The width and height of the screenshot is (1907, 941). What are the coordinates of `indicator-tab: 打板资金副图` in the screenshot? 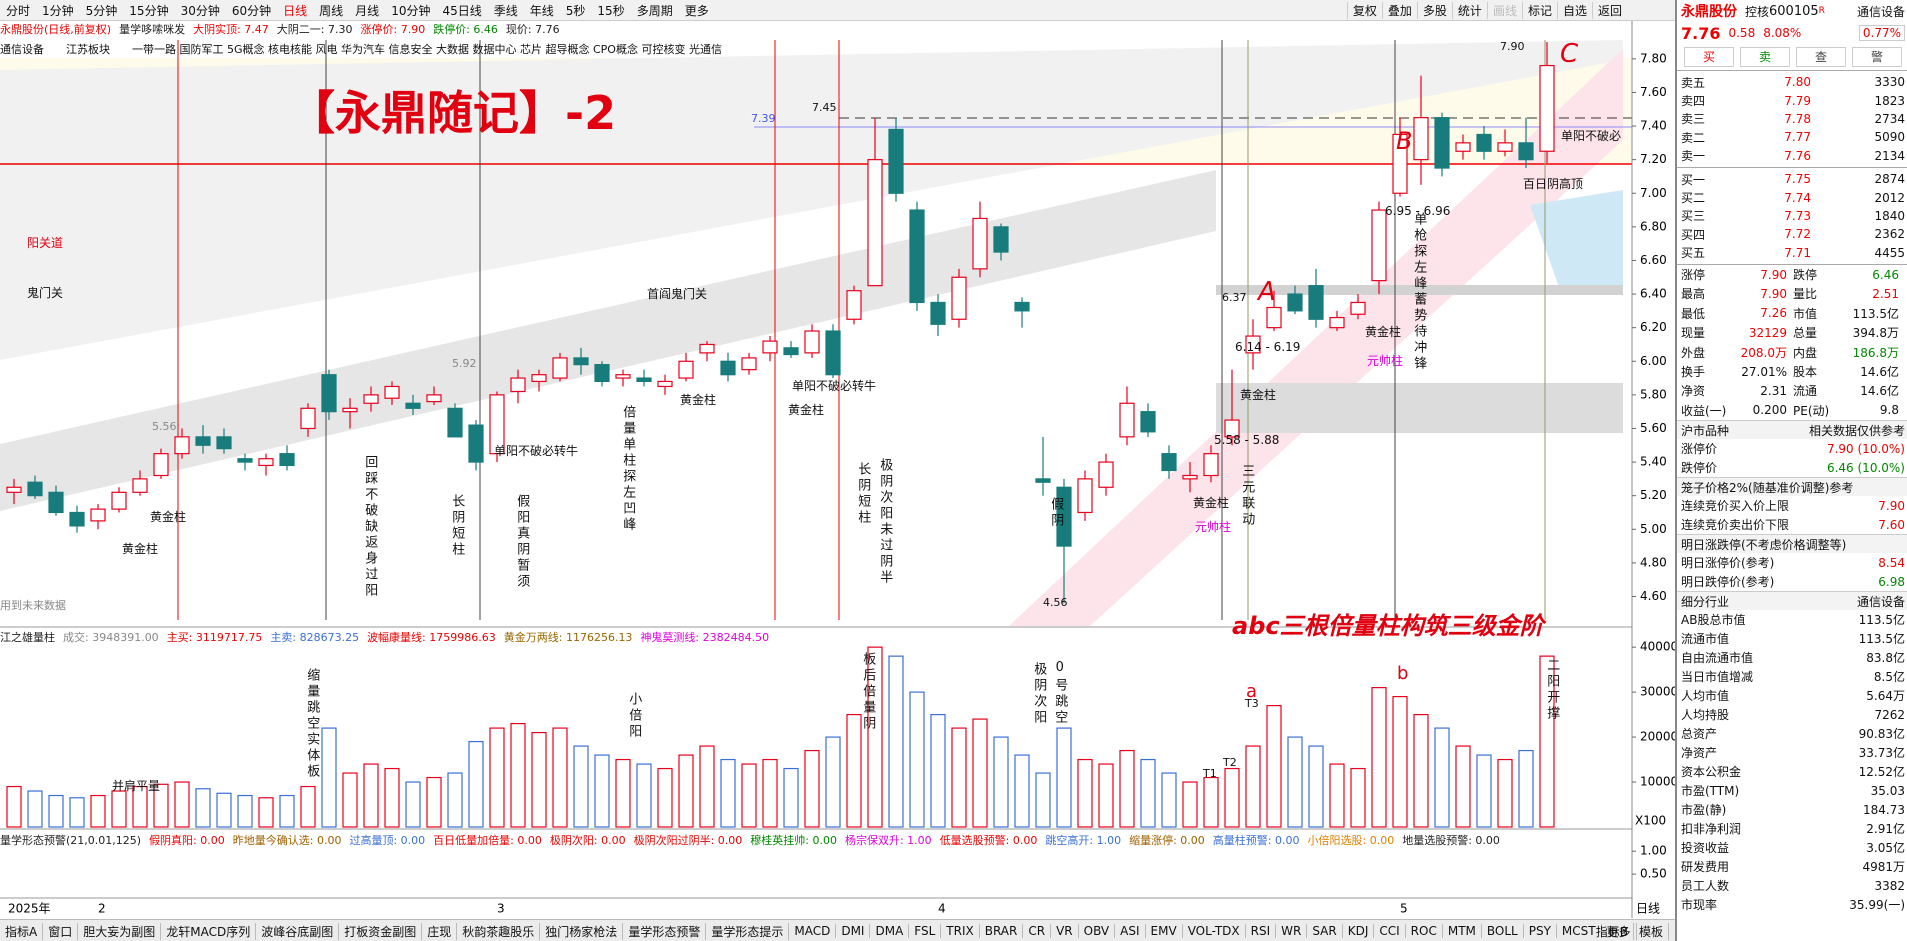 It's located at (381, 931).